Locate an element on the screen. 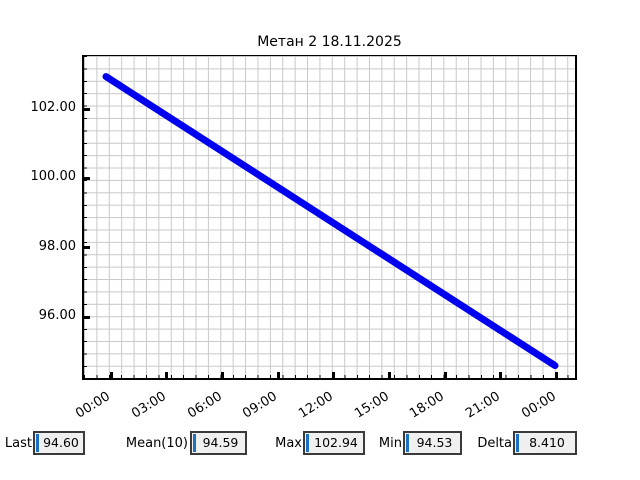 The height and width of the screenshot is (480, 640). stat-value: 94.60 is located at coordinates (61, 442).